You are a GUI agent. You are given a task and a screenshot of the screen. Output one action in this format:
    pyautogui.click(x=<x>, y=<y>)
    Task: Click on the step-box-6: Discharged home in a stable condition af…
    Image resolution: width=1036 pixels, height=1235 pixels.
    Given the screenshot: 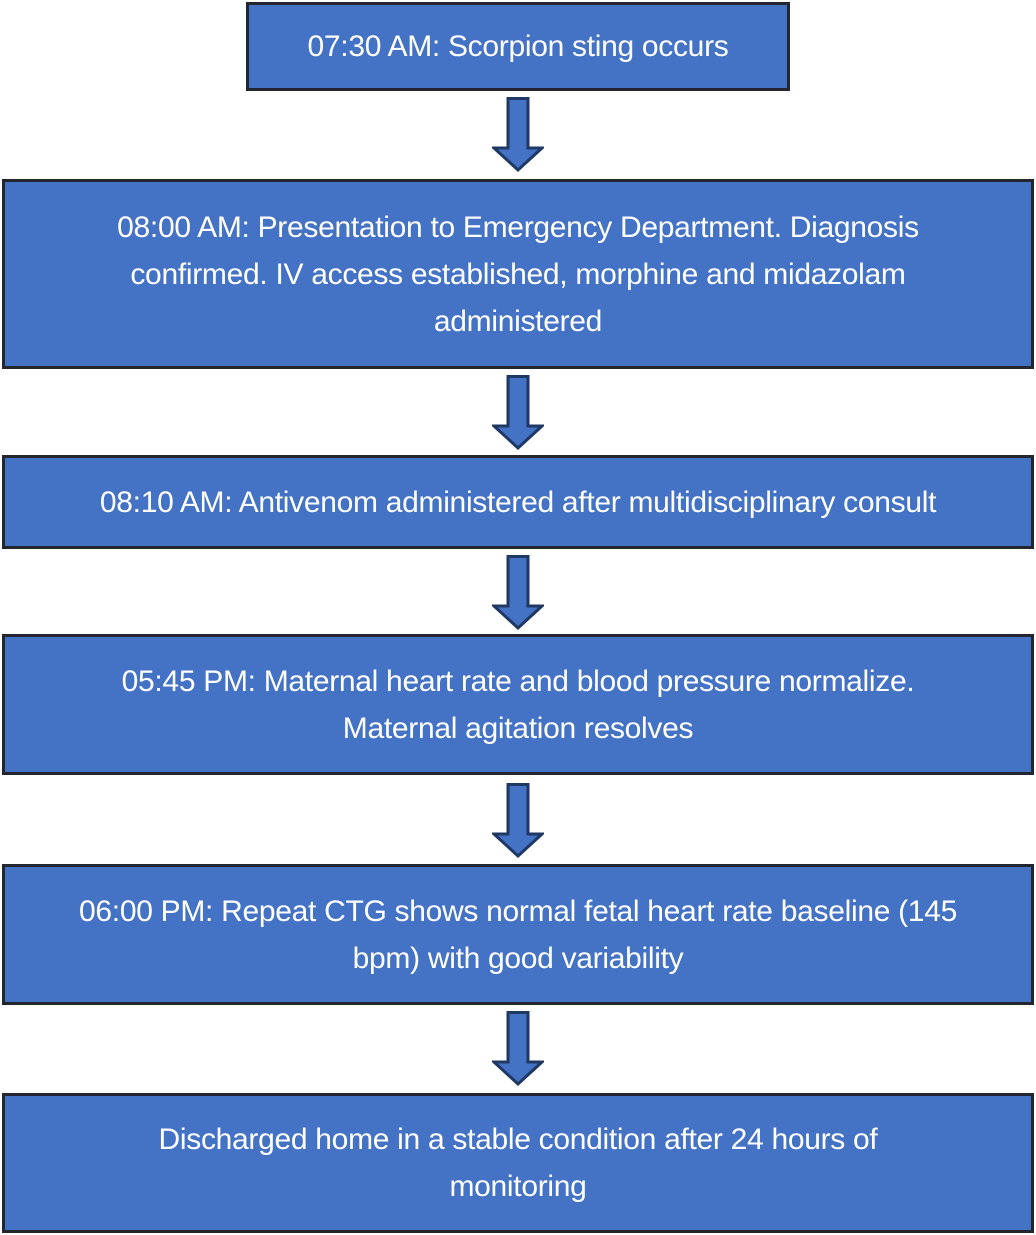 What is the action you would take?
    pyautogui.click(x=518, y=1163)
    